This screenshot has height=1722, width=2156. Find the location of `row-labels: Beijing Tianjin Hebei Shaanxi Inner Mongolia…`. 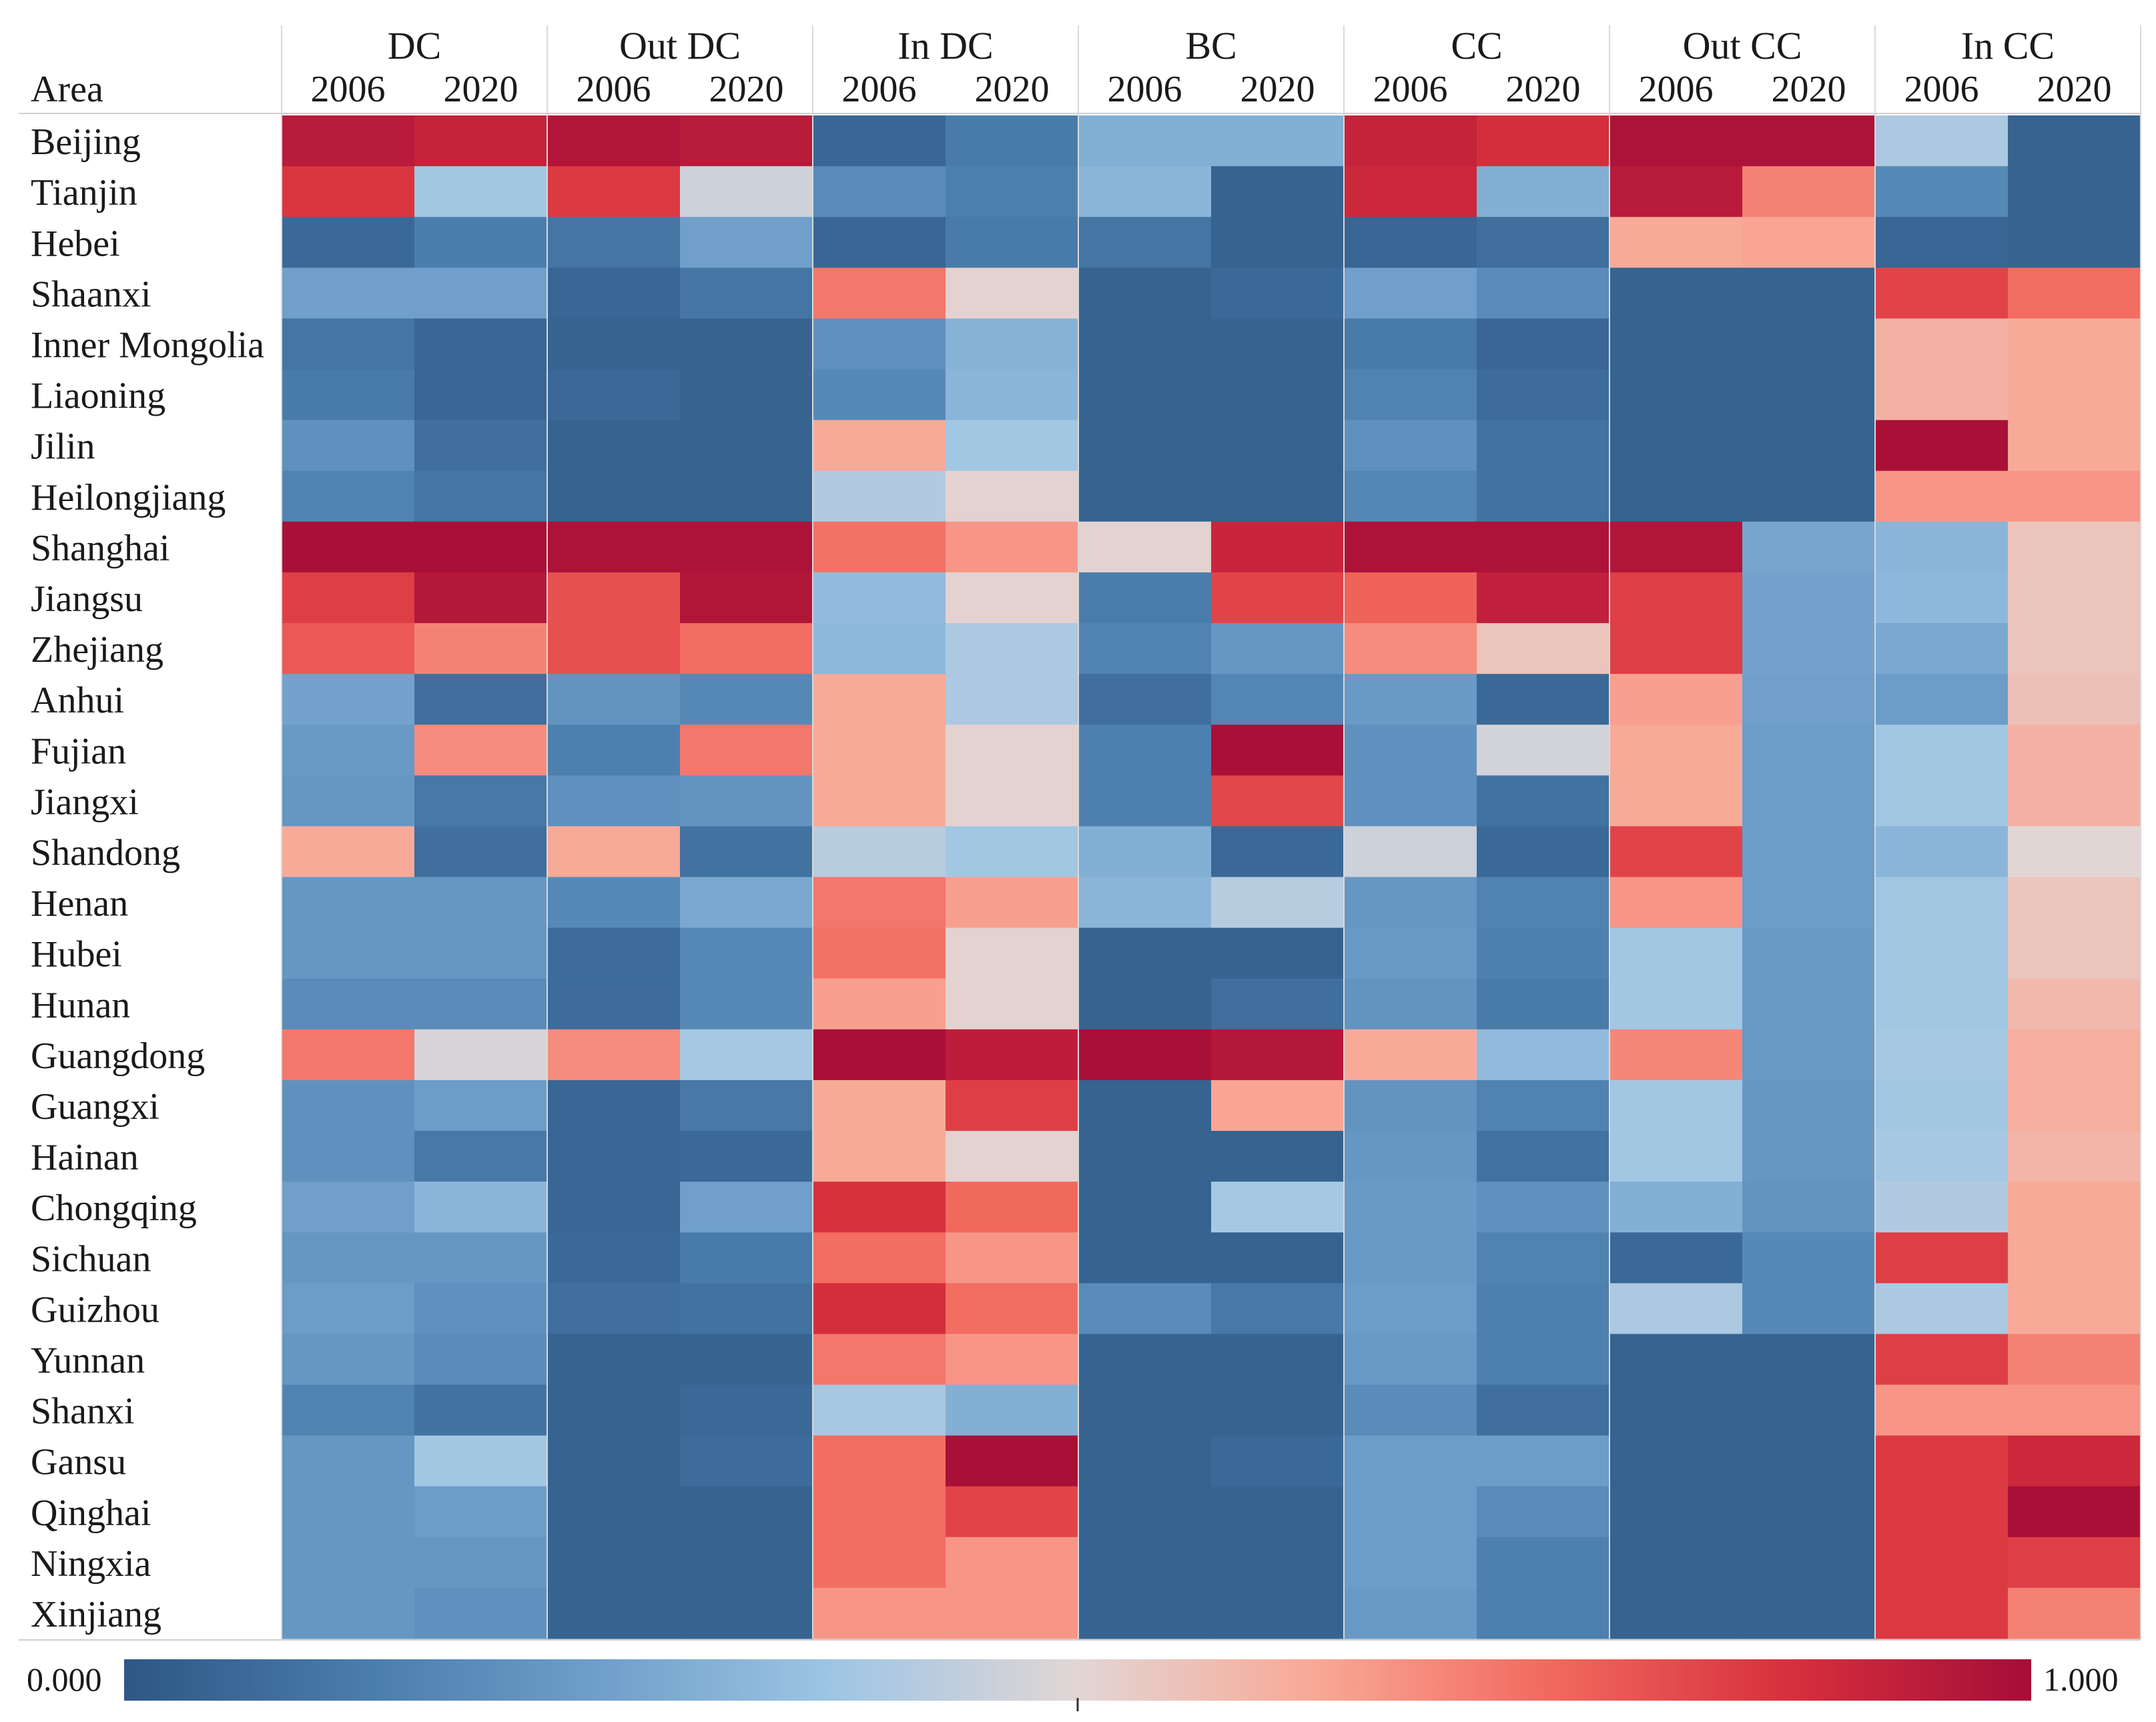

row-labels: Beijing Tianjin Hebei Shaanxi Inner Mongolia… is located at coordinates (147, 878).